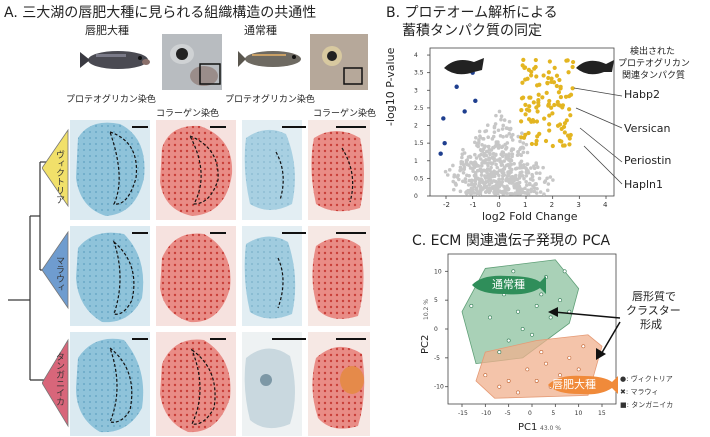 The height and width of the screenshot is (437, 710). I want to click on volcano-point-down, so click(464, 111).